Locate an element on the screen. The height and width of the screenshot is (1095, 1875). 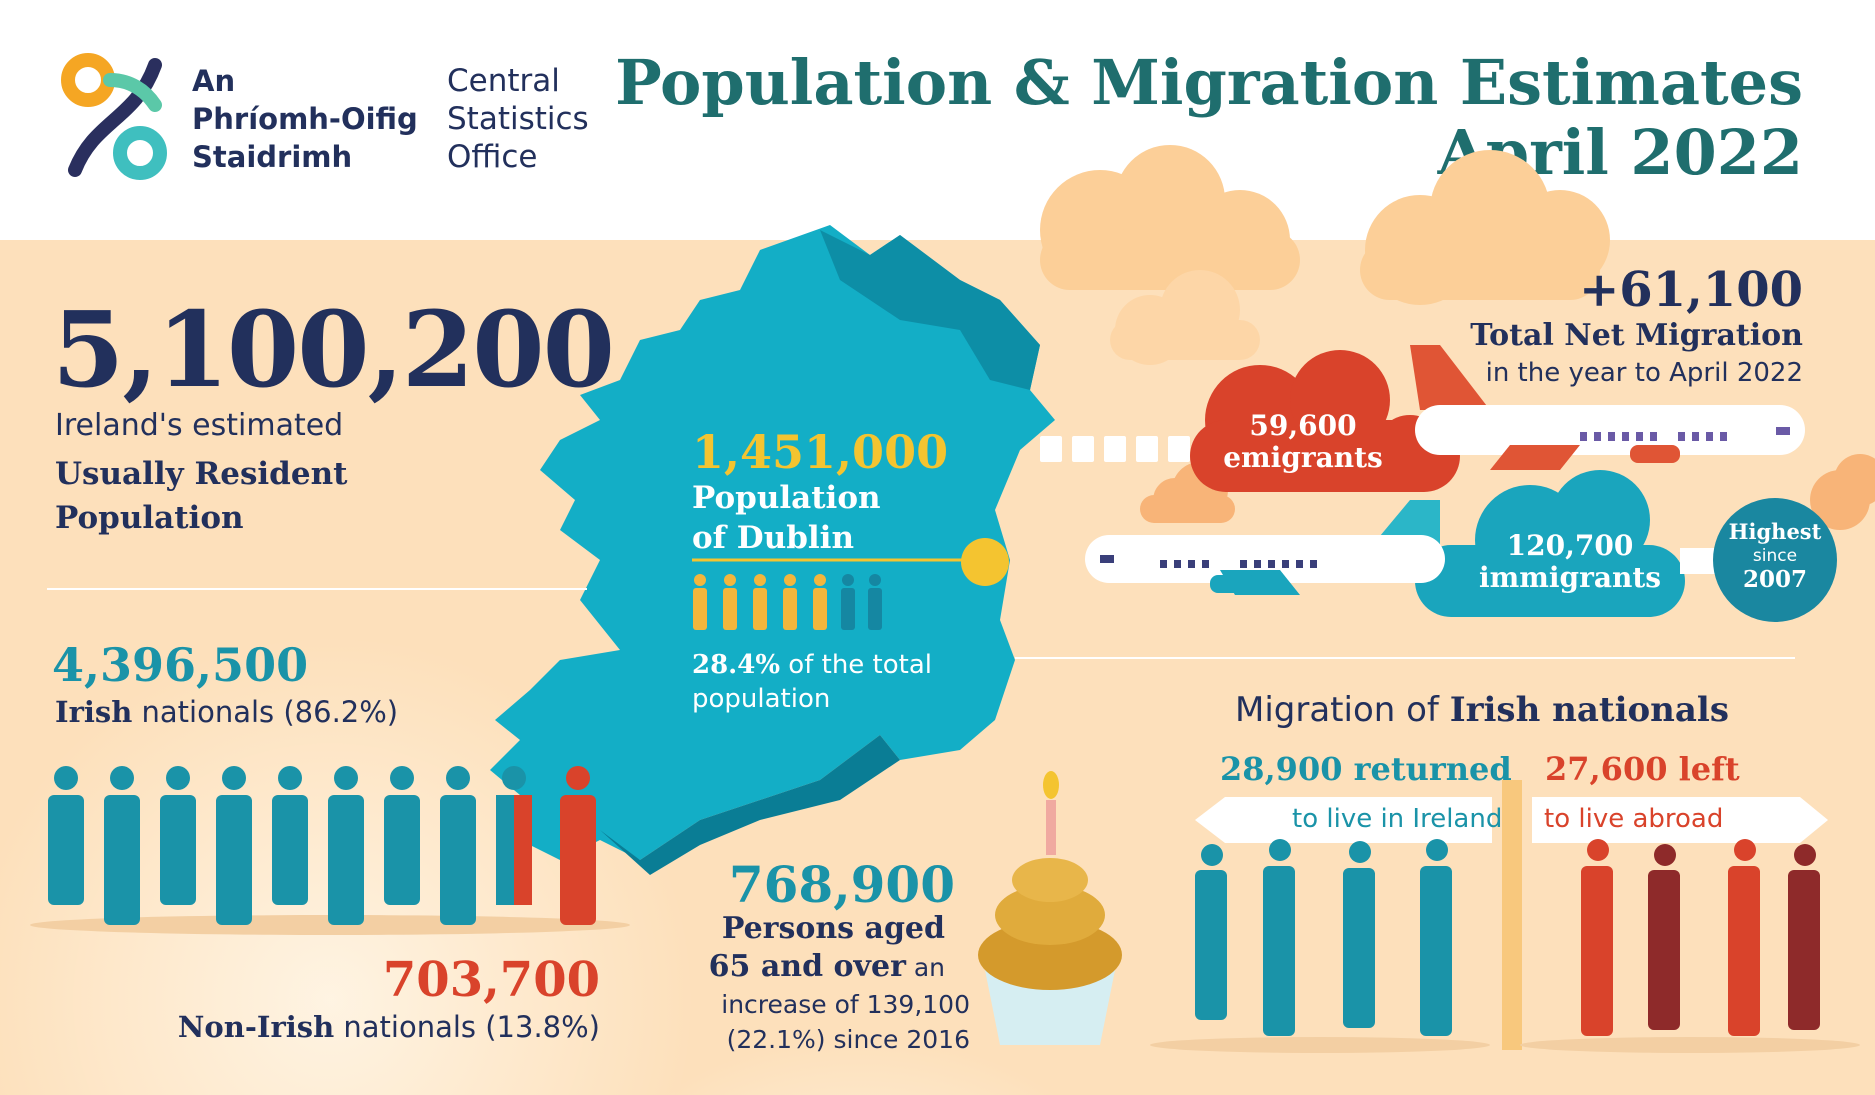
non-irish-count: 703,700 is located at coordinates (491, 980).